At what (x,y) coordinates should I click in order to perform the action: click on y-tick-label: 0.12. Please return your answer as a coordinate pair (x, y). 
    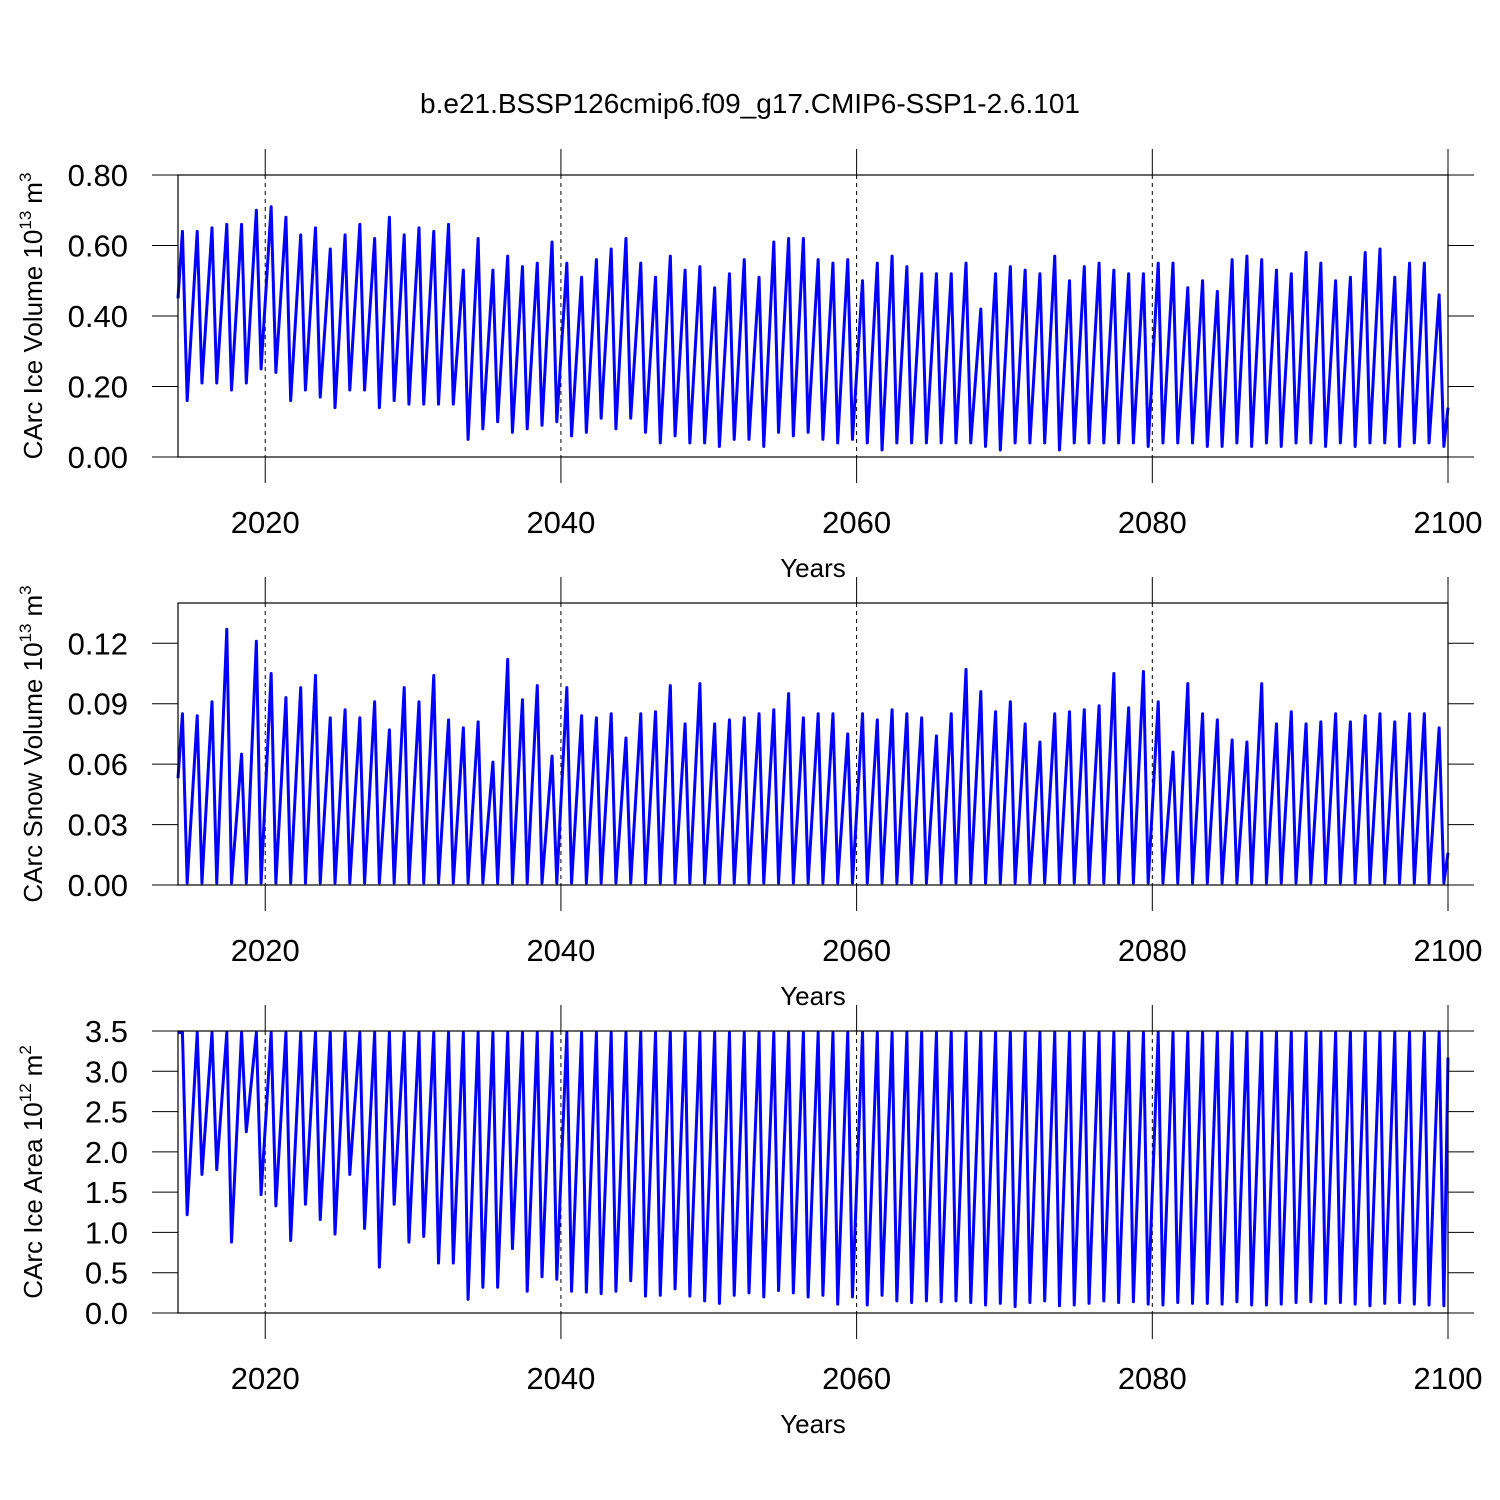
    Looking at the image, I should click on (98, 643).